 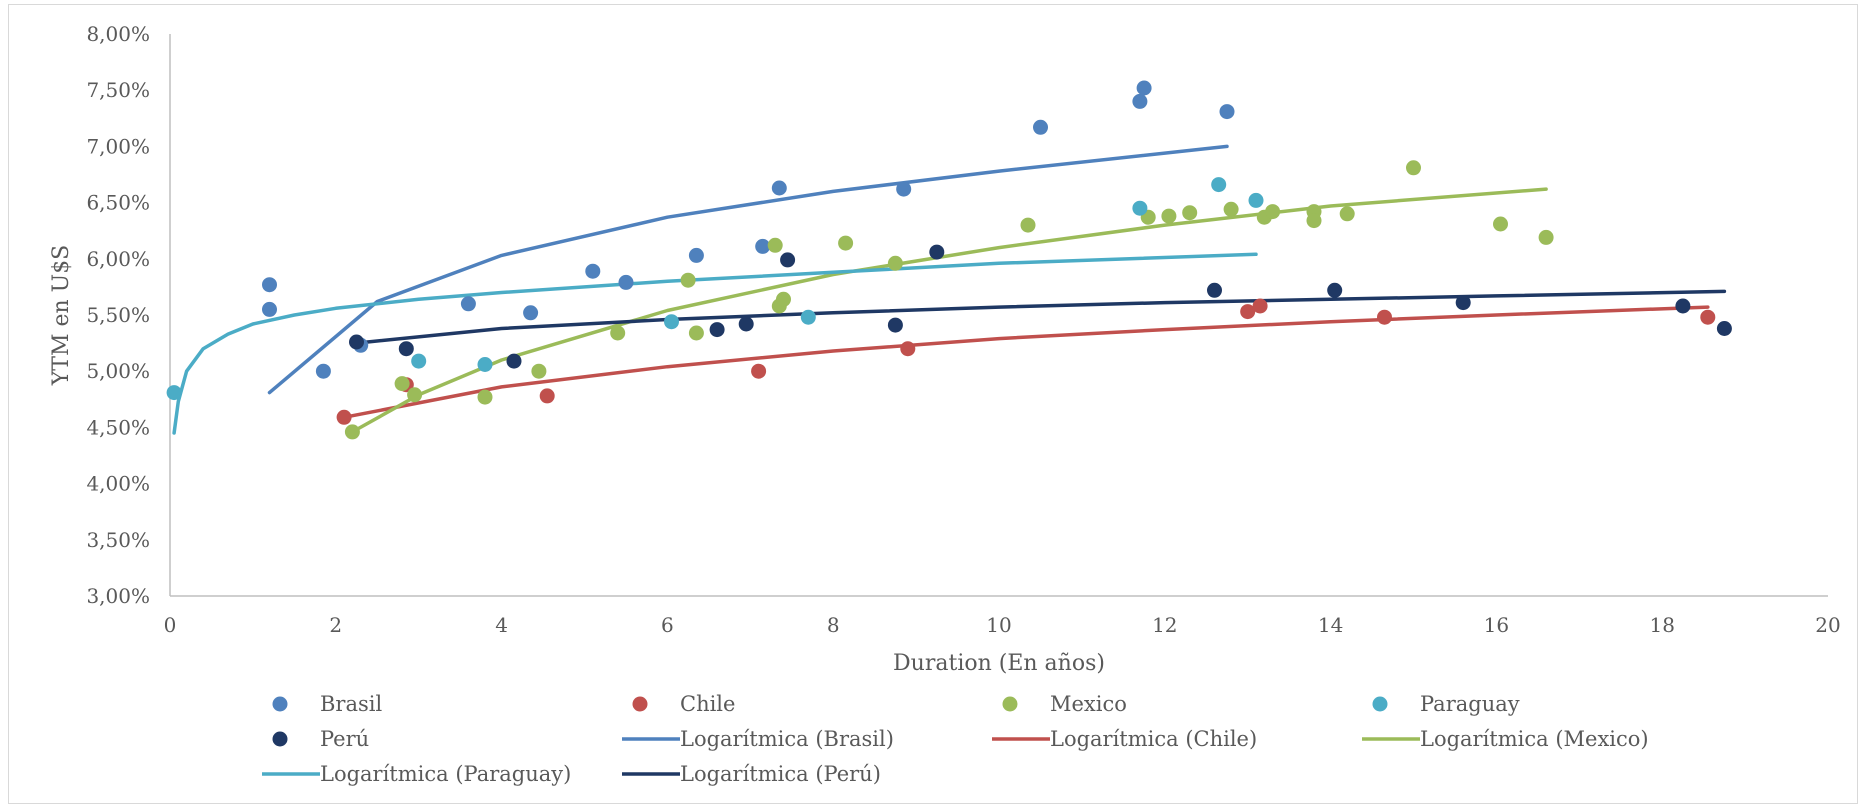 I want to click on legend-item-logaritmica-peru: Logarítmica (Perú), so click(x=751, y=774).